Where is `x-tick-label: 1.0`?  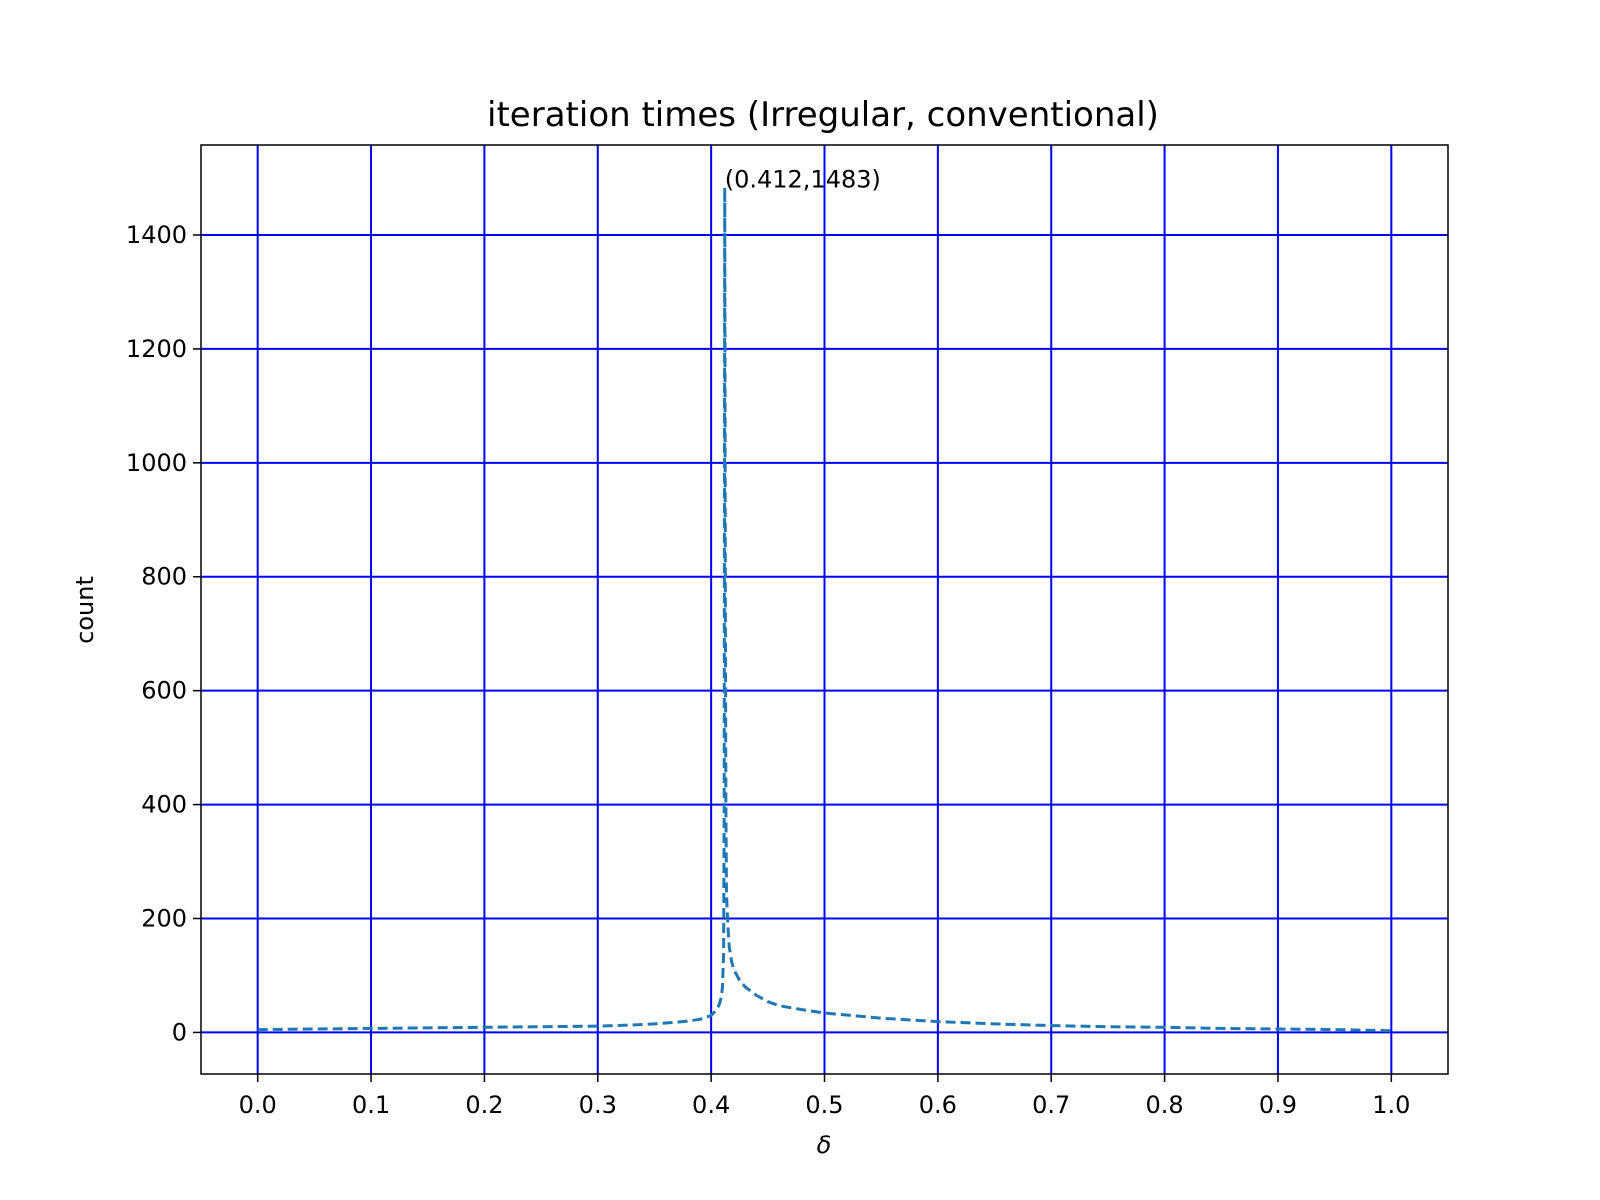 x-tick-label: 1.0 is located at coordinates (1391, 1105).